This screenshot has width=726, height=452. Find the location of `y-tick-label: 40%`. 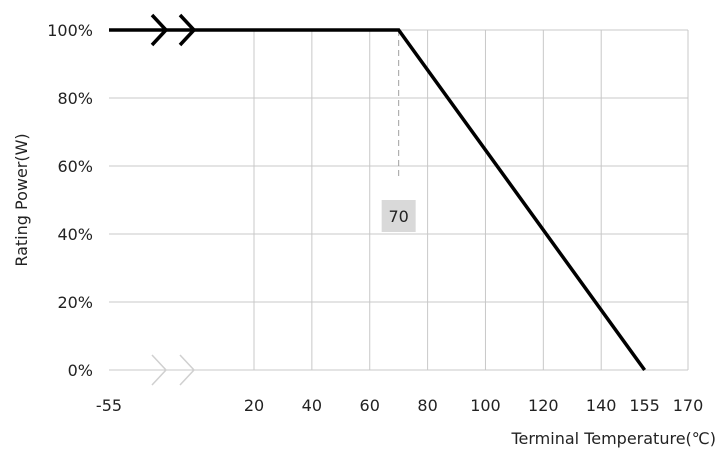

y-tick-label: 40% is located at coordinates (75, 234).